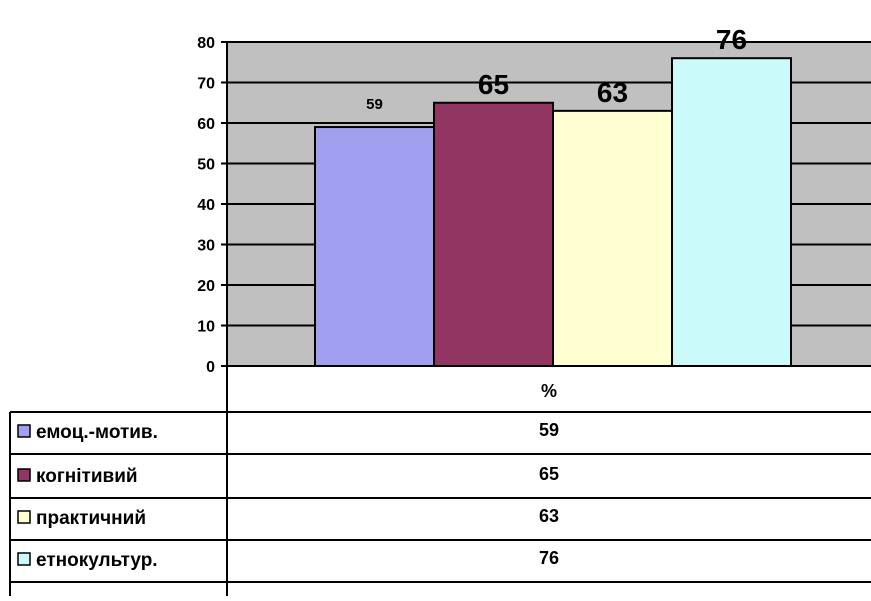 The image size is (871, 601). I want to click on y-tick-label: 40, so click(206, 205).